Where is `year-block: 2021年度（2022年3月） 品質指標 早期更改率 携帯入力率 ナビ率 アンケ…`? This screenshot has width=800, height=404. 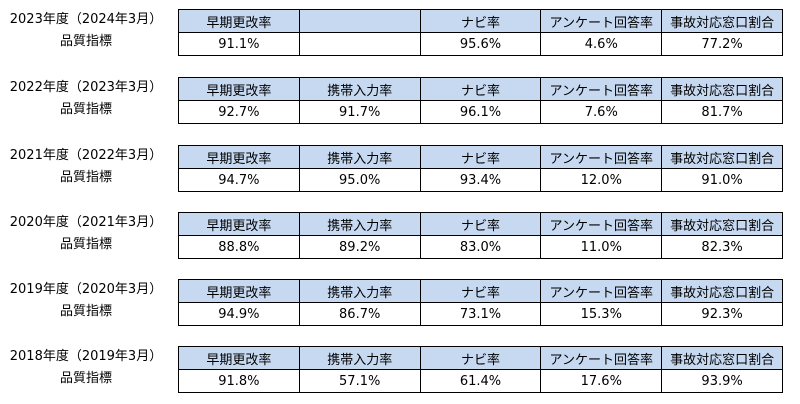
year-block: 2021年度（2022年3月） 品質指標 早期更改率 携帯入力率 ナビ率 アンケ… is located at coordinates (400, 168).